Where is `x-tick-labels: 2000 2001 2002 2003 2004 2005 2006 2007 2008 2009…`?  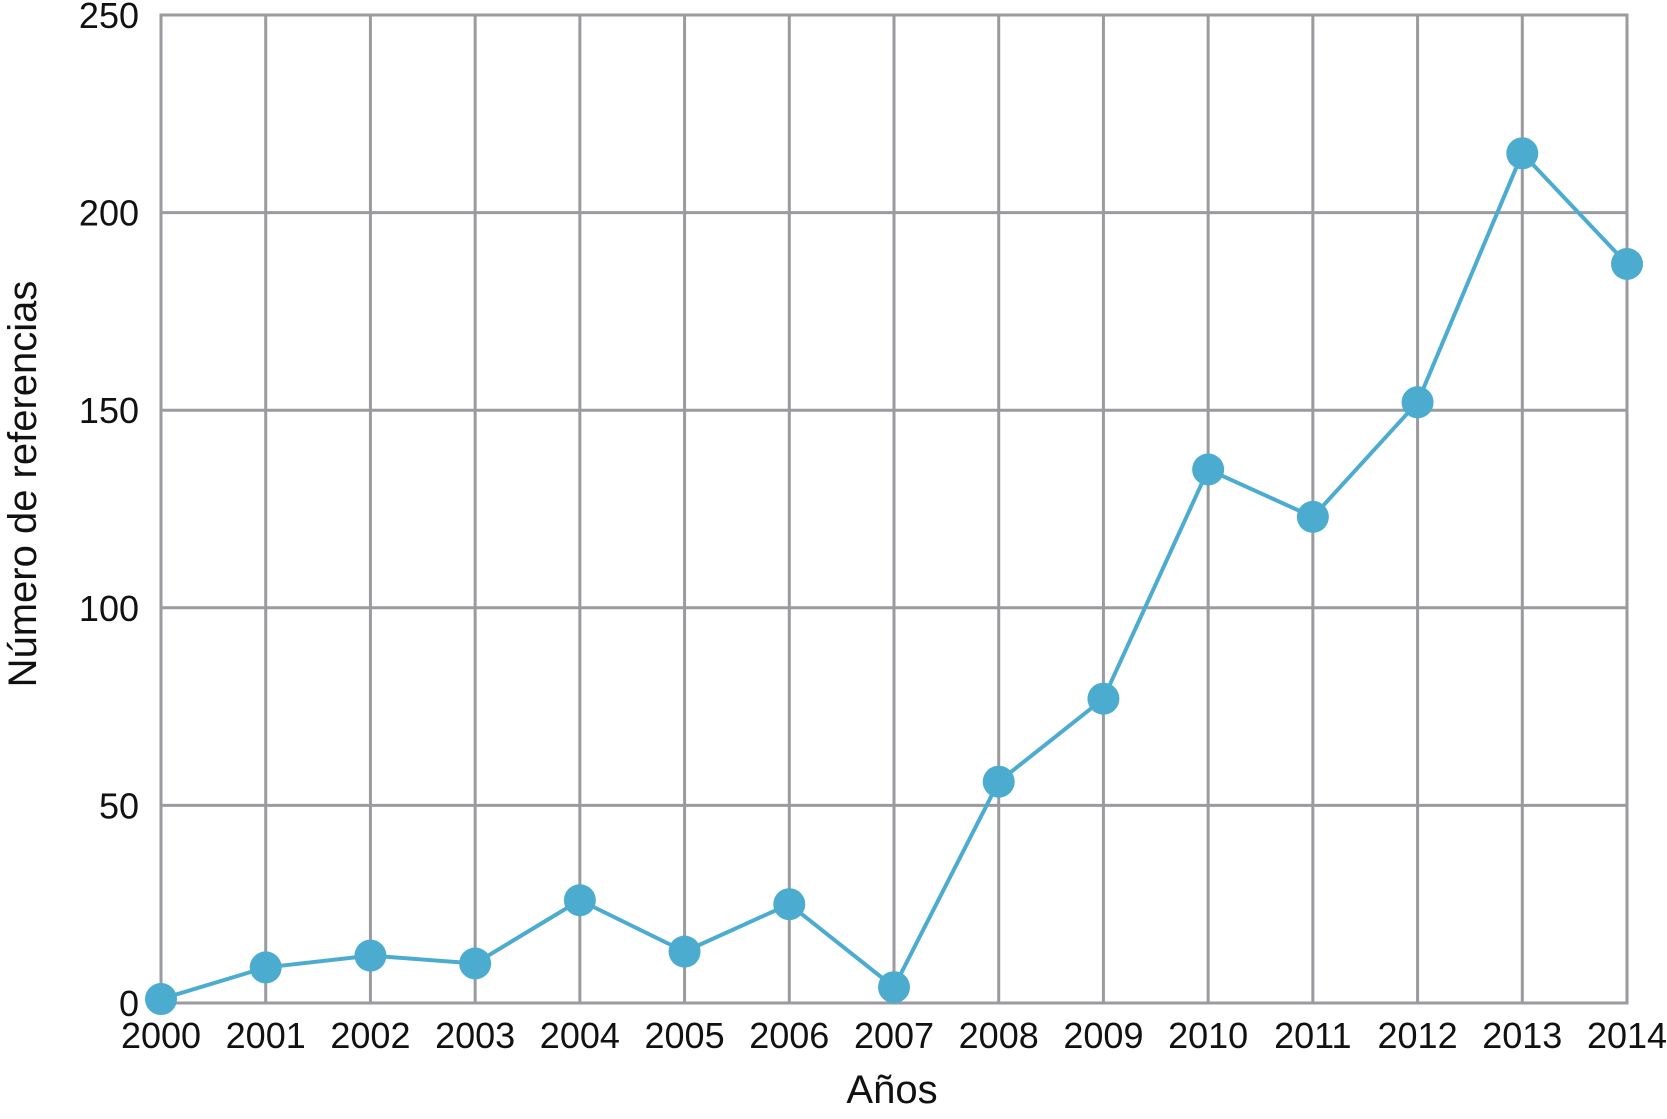
x-tick-labels: 2000 2001 2002 2003 2004 2005 2006 2007 2008 2009… is located at coordinates (894, 1035).